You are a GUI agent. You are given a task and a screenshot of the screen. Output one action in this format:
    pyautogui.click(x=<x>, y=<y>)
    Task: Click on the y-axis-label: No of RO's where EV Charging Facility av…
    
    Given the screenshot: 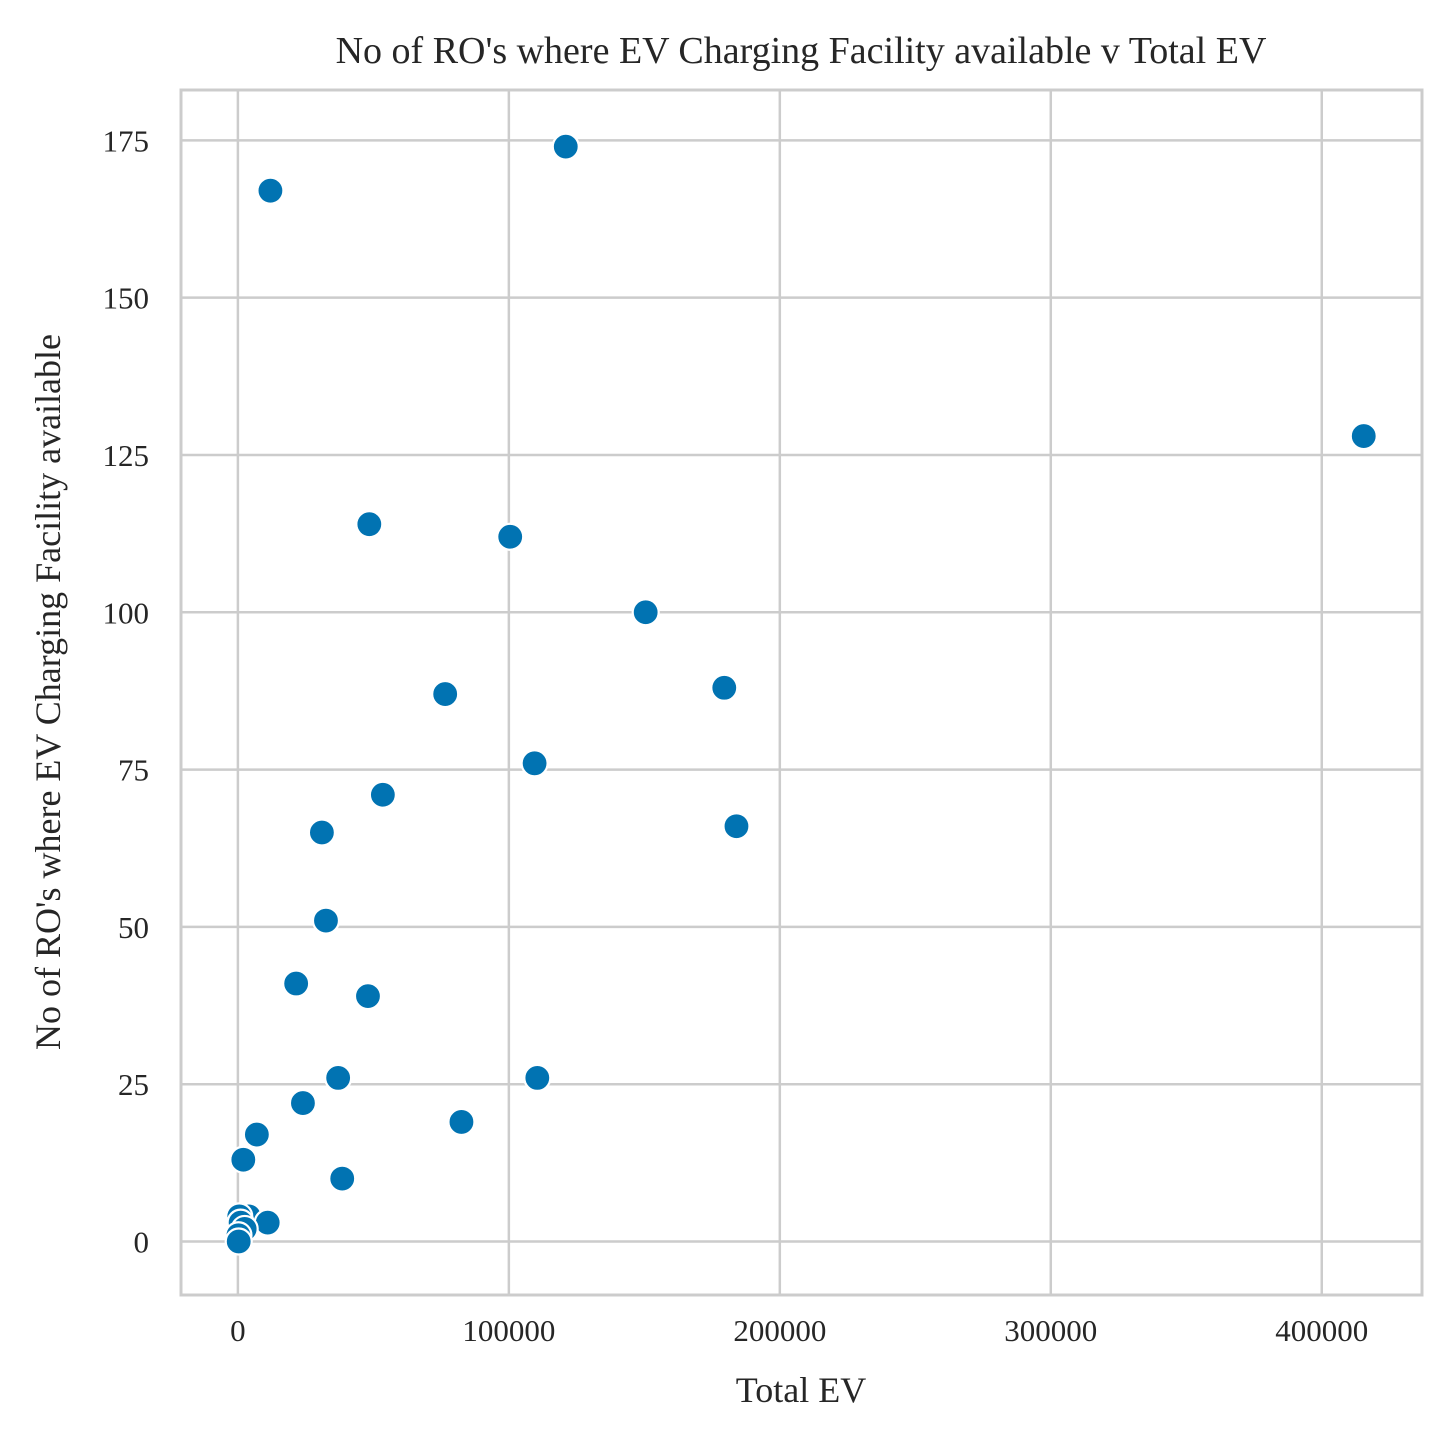 What is the action you would take?
    pyautogui.click(x=48, y=692)
    